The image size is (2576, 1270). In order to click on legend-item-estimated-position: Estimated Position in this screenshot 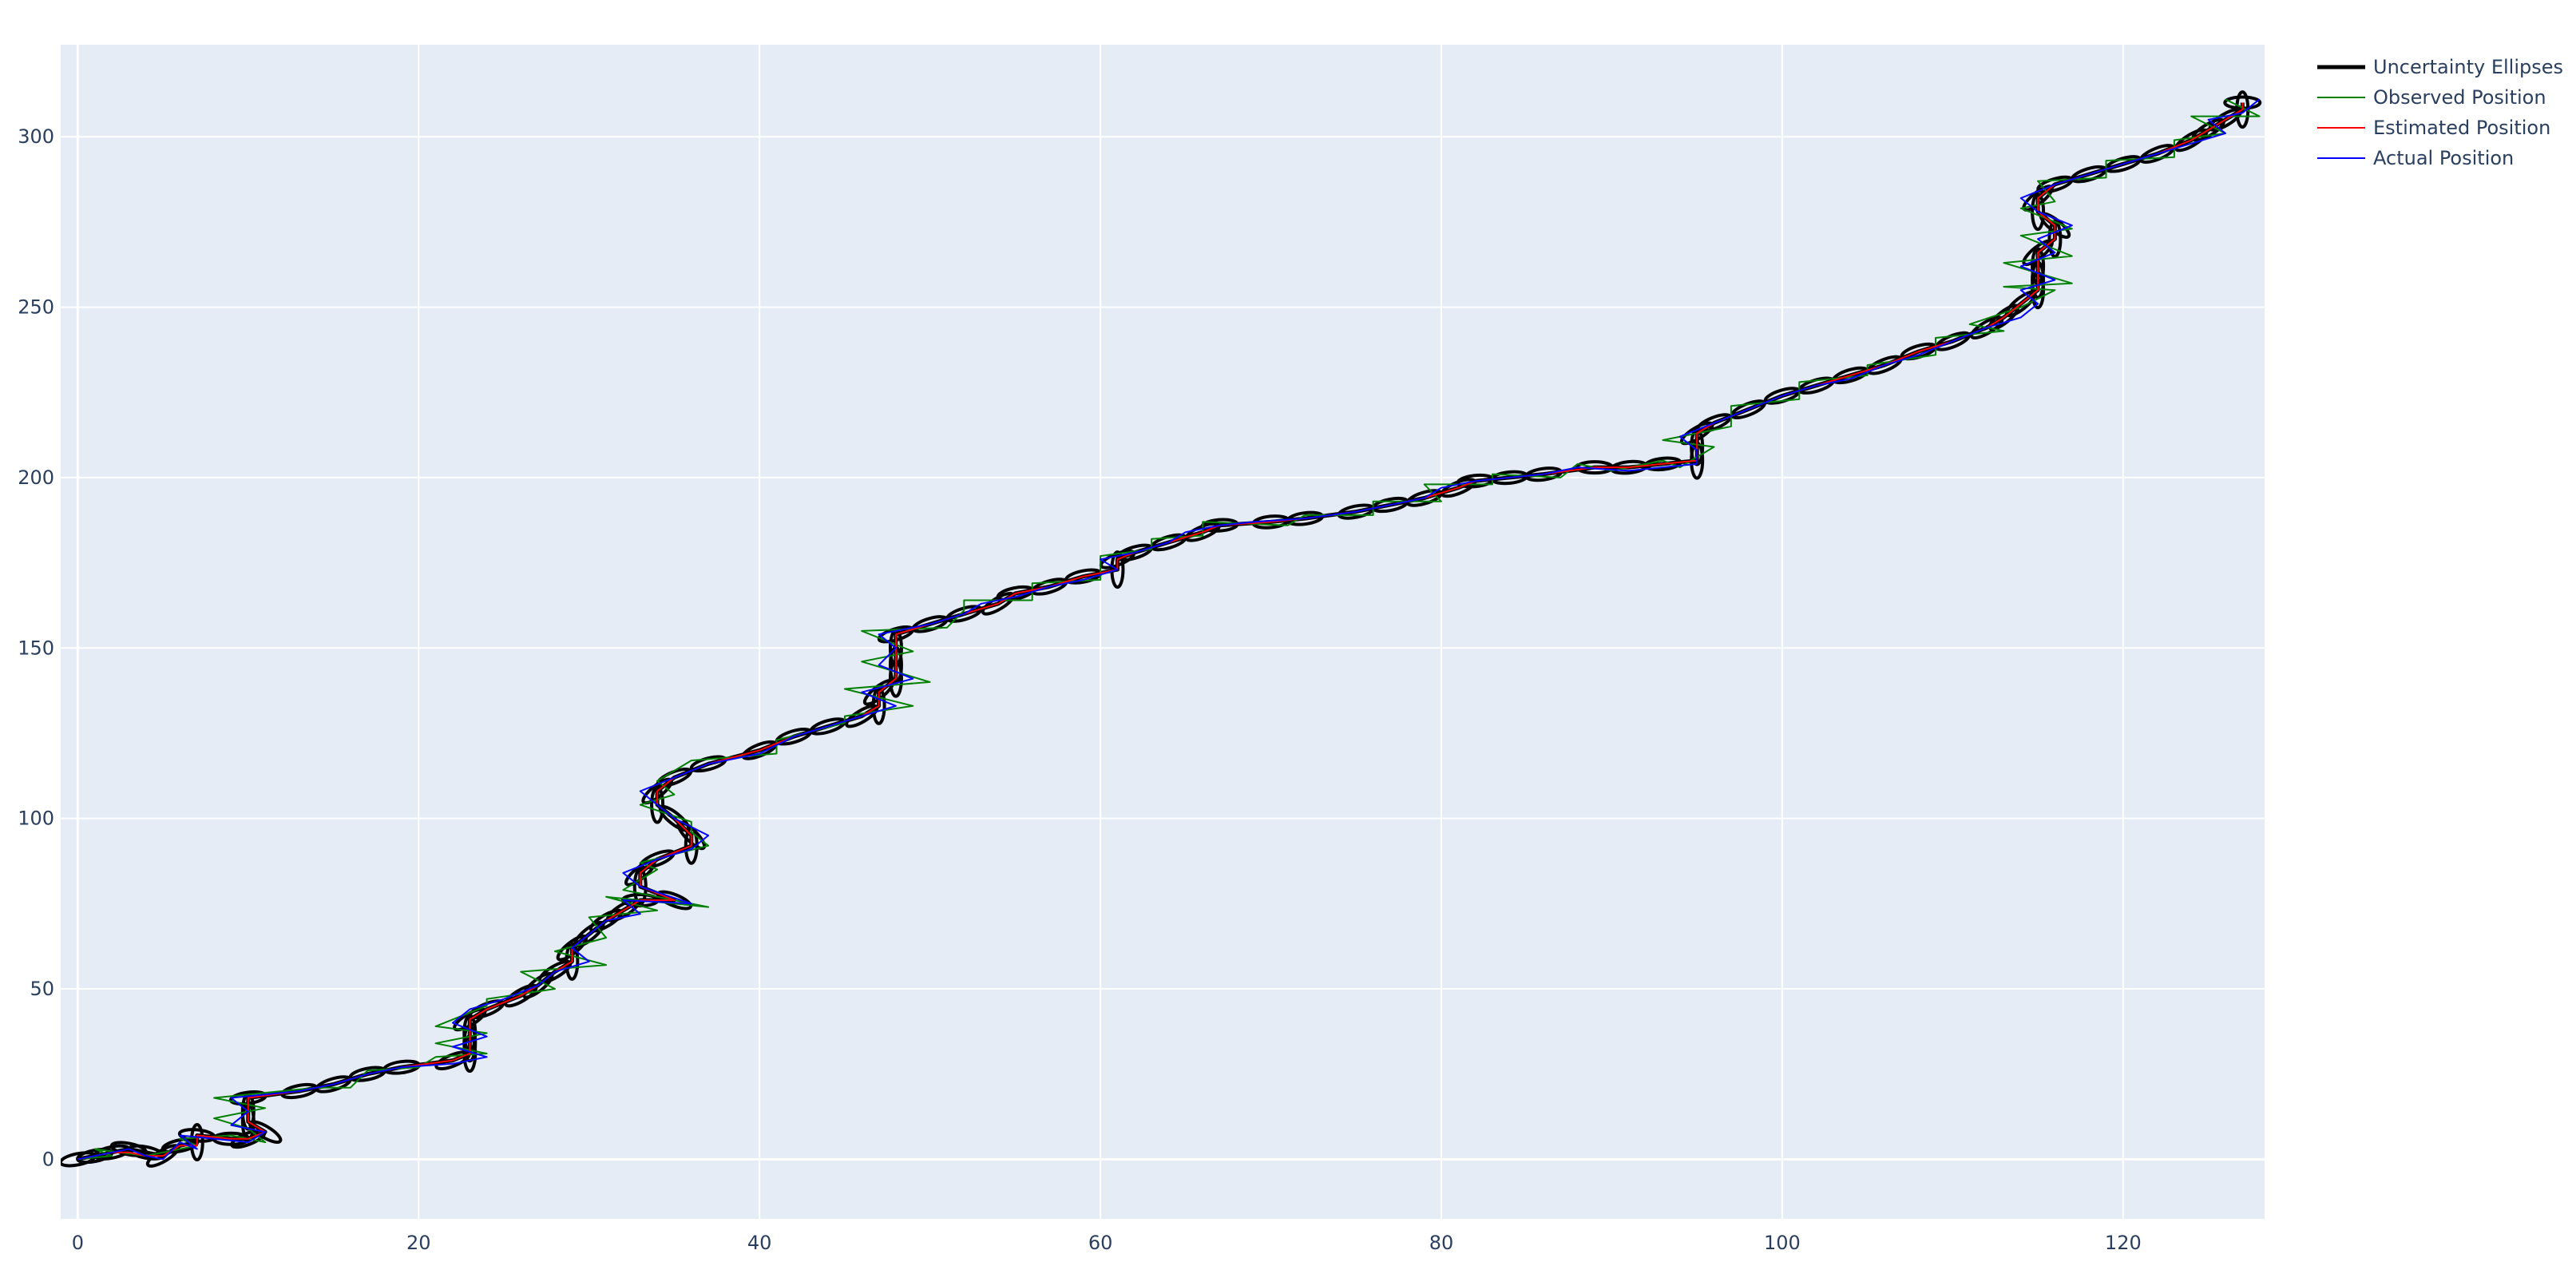, I will do `click(2433, 128)`.